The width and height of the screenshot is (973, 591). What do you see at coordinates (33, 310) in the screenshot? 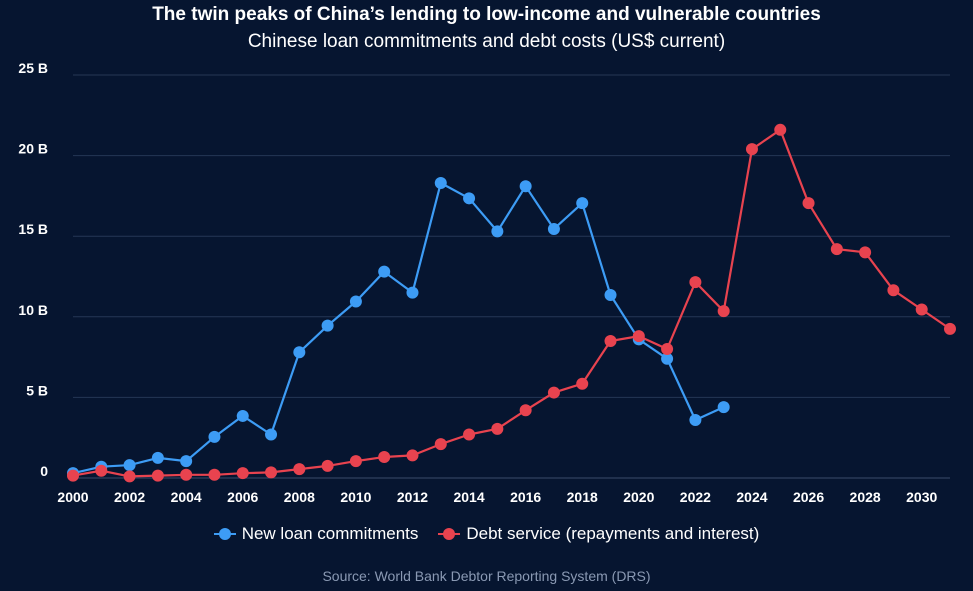
I see `y-tick-label: 10 B` at bounding box center [33, 310].